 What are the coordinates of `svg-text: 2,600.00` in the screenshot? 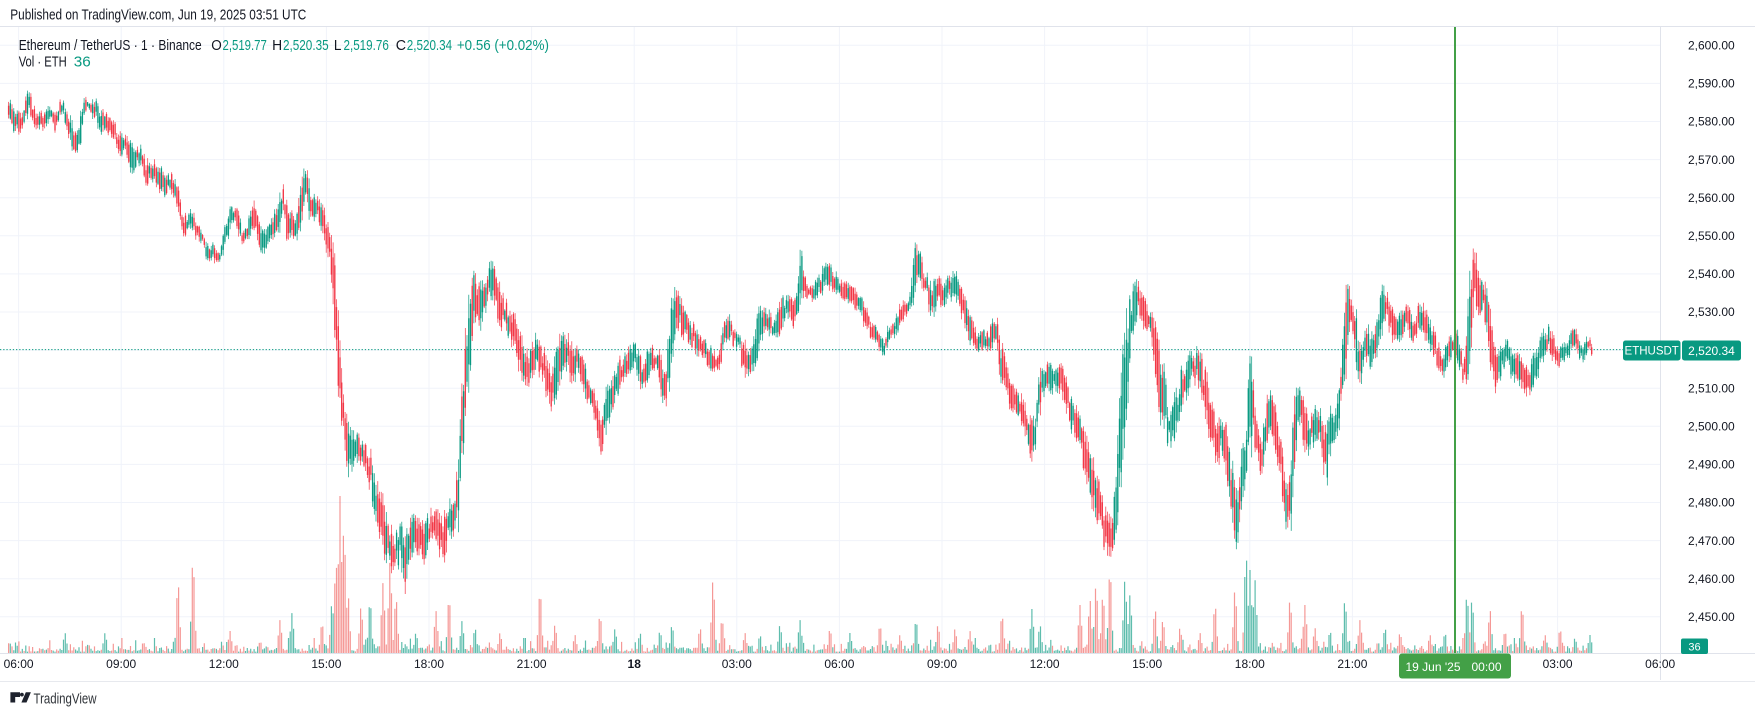 It's located at (1711, 46).